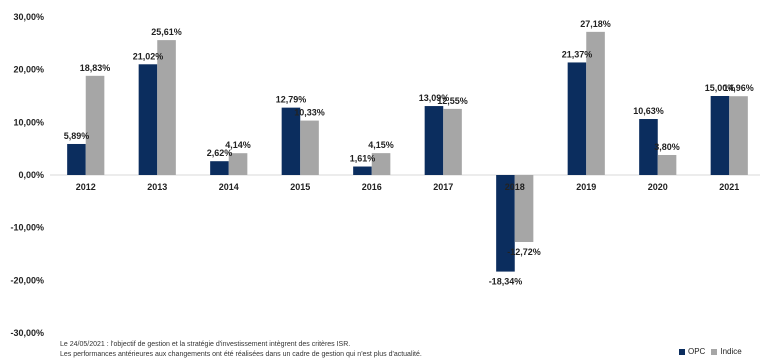 Image resolution: width=765 pixels, height=359 pixels. Describe the element at coordinates (363, 159) in the screenshot. I see `data-label-opc-2016: 1,61%` at that location.